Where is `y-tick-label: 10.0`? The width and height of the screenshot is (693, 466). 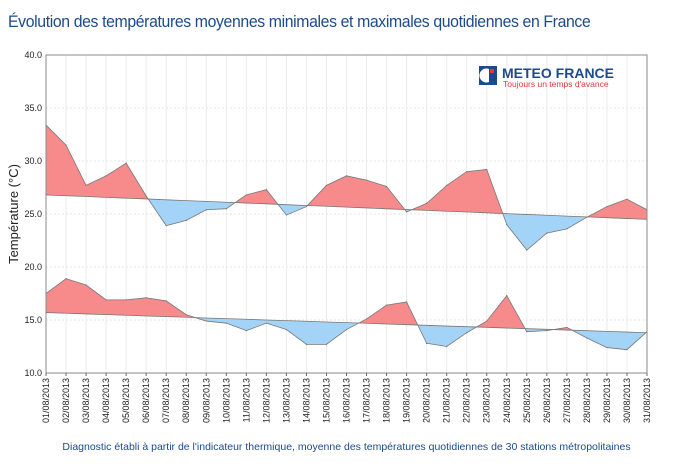
y-tick-label: 10.0 is located at coordinates (33, 373).